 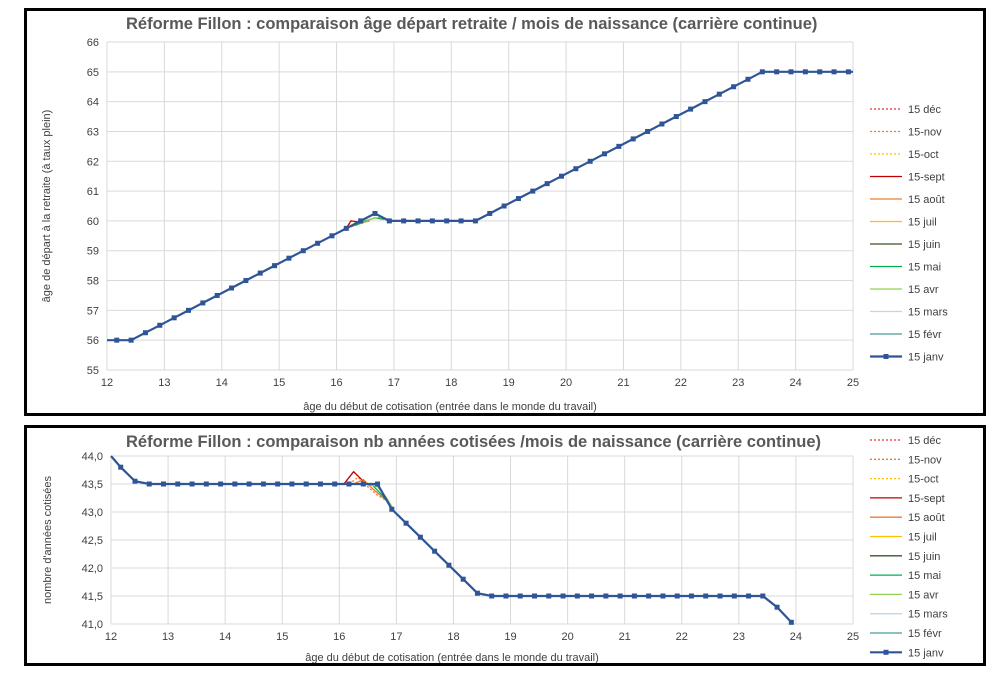 What do you see at coordinates (928, 615) in the screenshot?
I see `legend-label: 15 mars` at bounding box center [928, 615].